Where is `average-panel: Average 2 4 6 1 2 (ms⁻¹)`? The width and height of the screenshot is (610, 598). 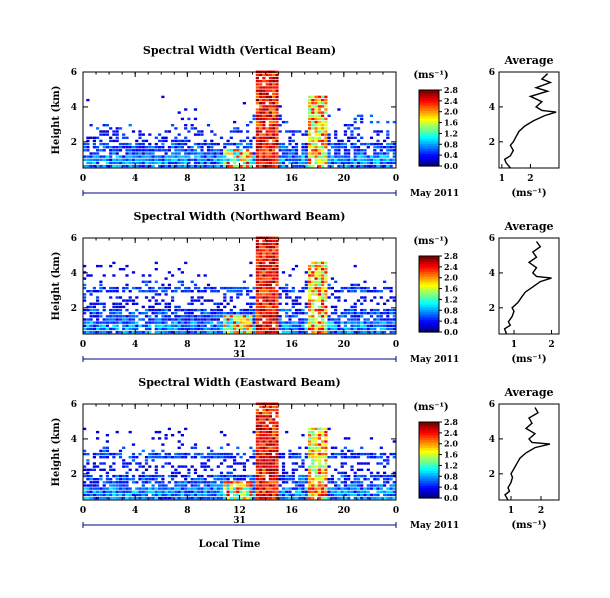
average-panel: Average 2 4 6 1 2 (ms⁻¹) is located at coordinates (524, 458).